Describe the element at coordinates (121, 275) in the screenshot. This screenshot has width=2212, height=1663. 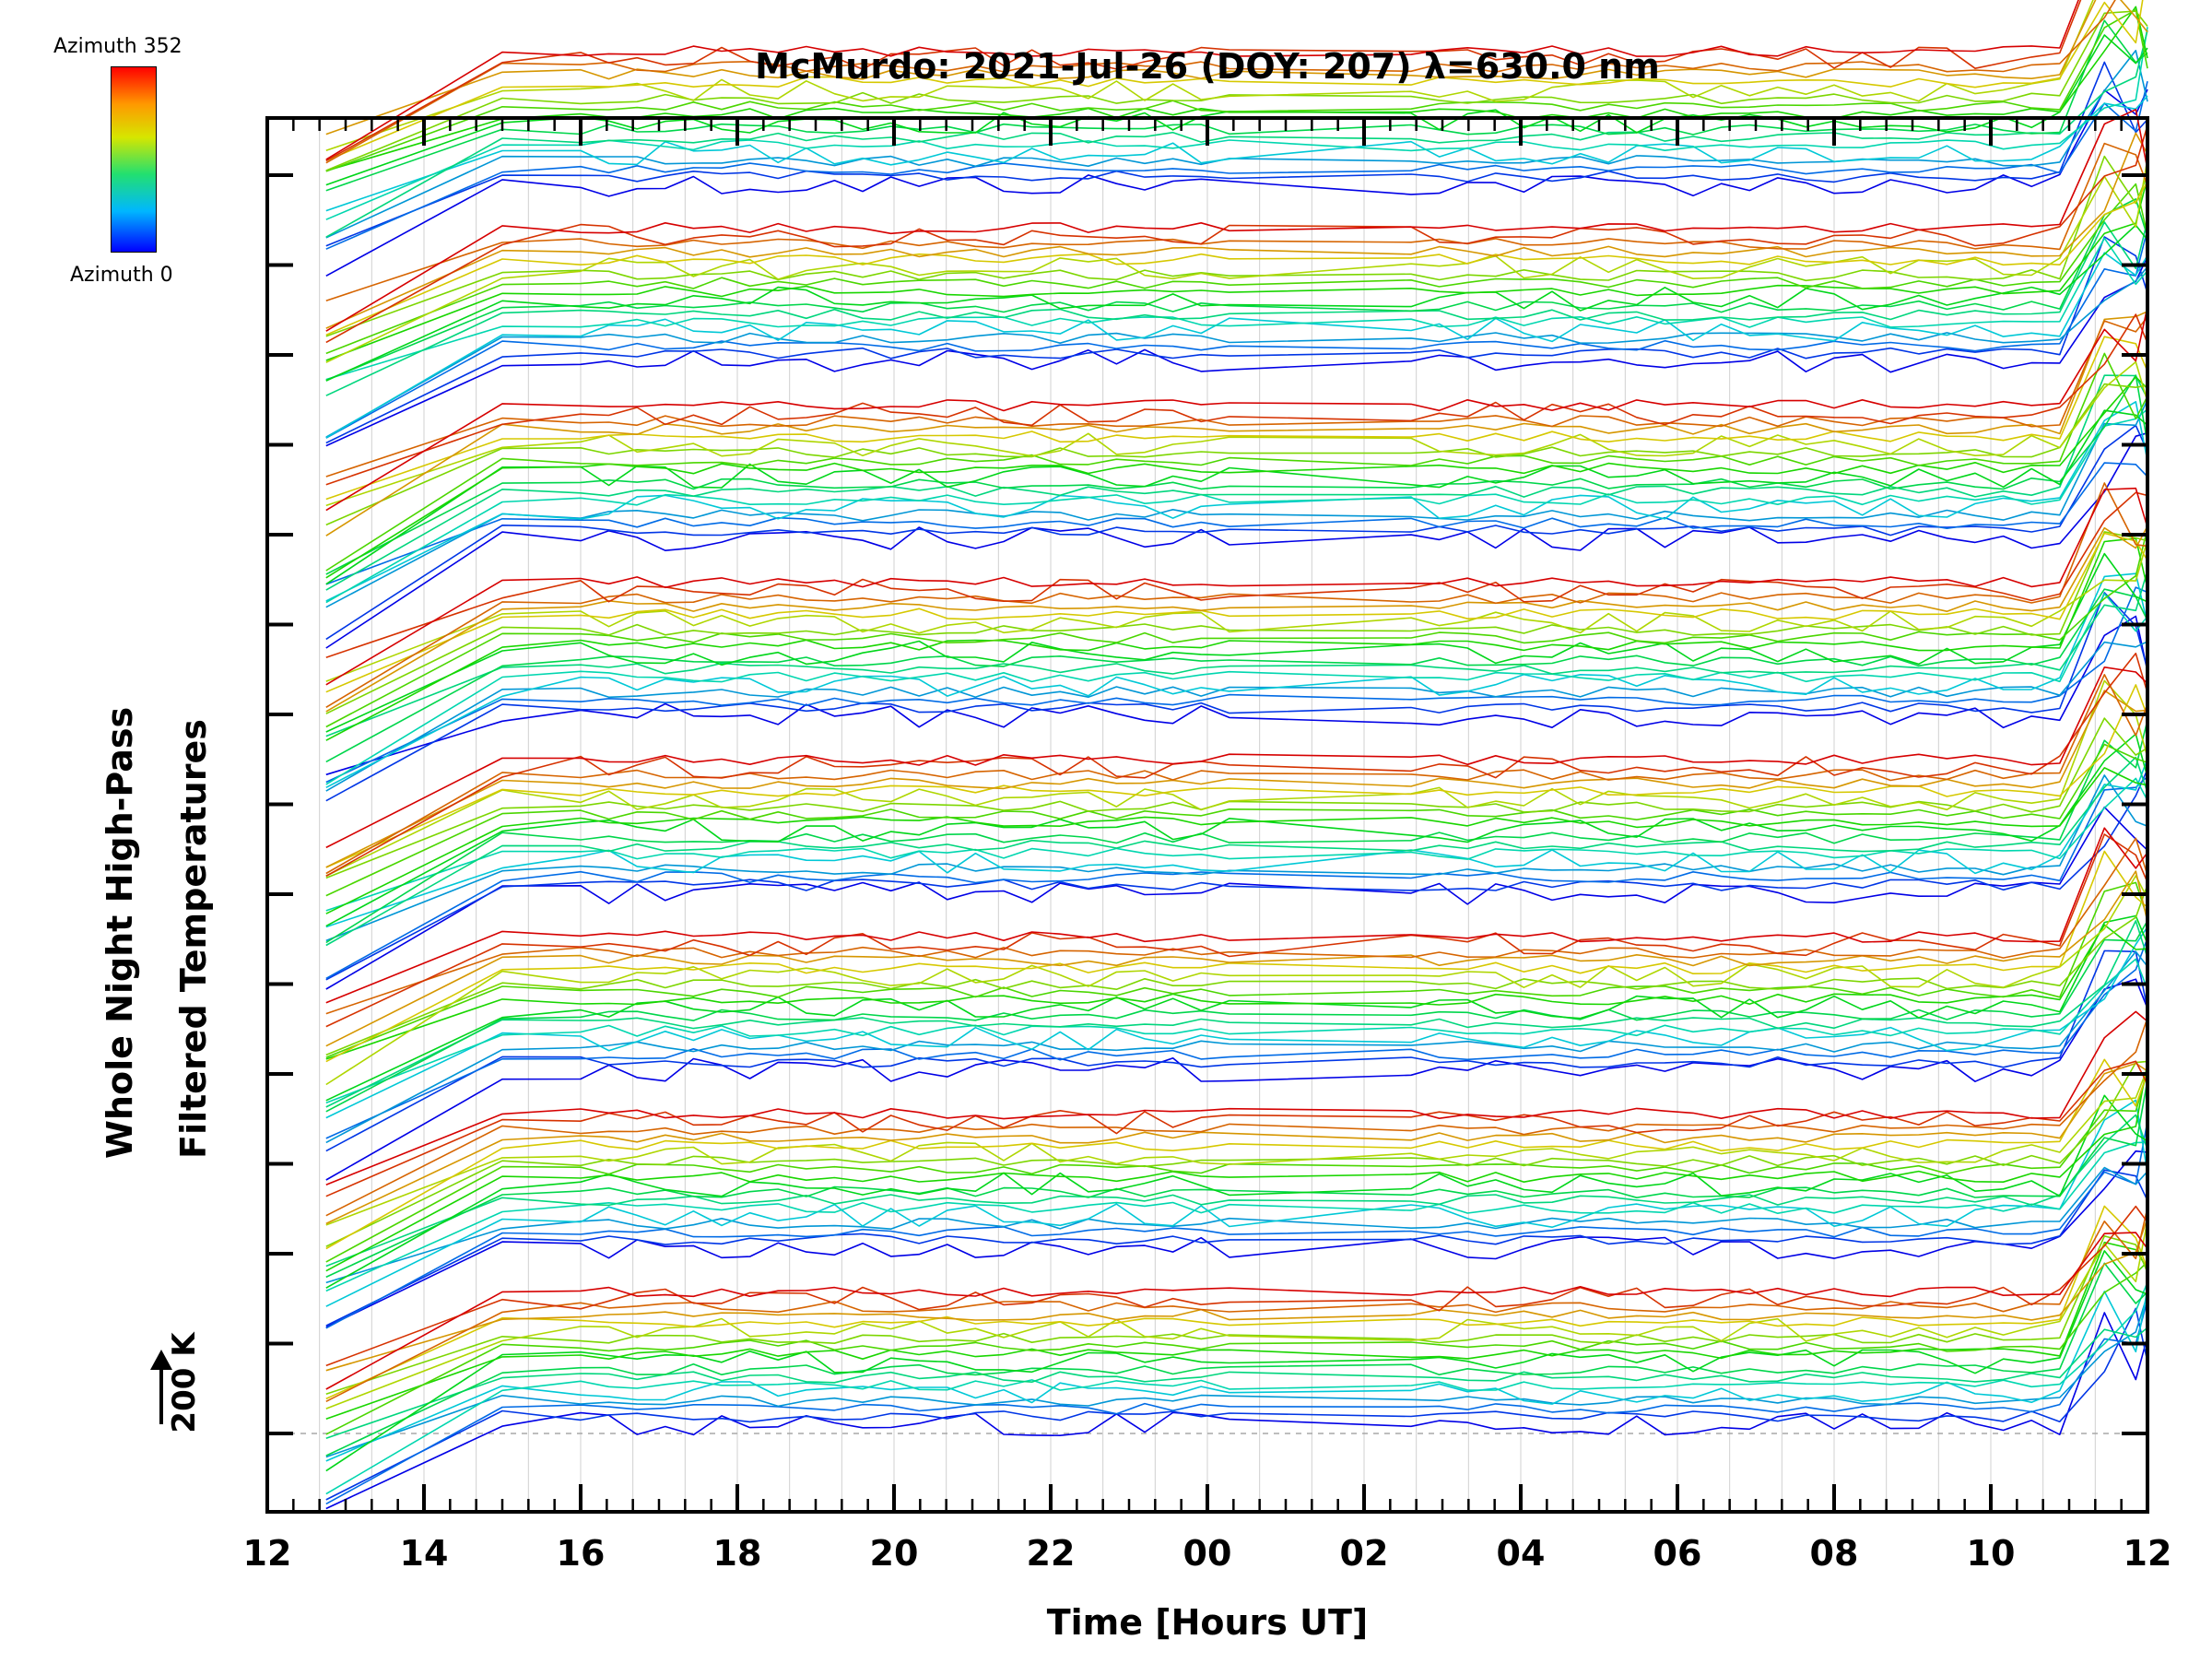
I see `colorbar-bottom-label: Azimuth 0` at that location.